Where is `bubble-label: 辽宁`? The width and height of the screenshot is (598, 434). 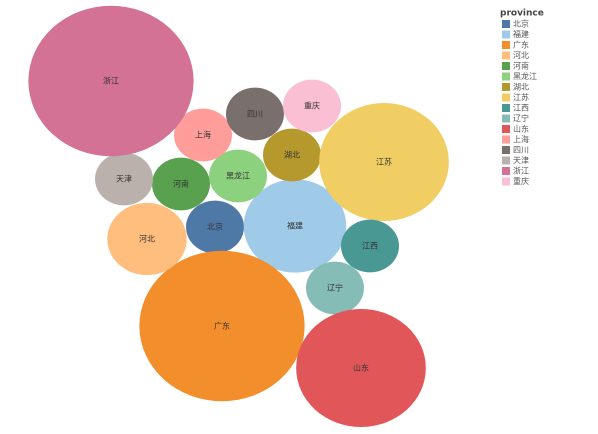
bubble-label: 辽宁 is located at coordinates (335, 288).